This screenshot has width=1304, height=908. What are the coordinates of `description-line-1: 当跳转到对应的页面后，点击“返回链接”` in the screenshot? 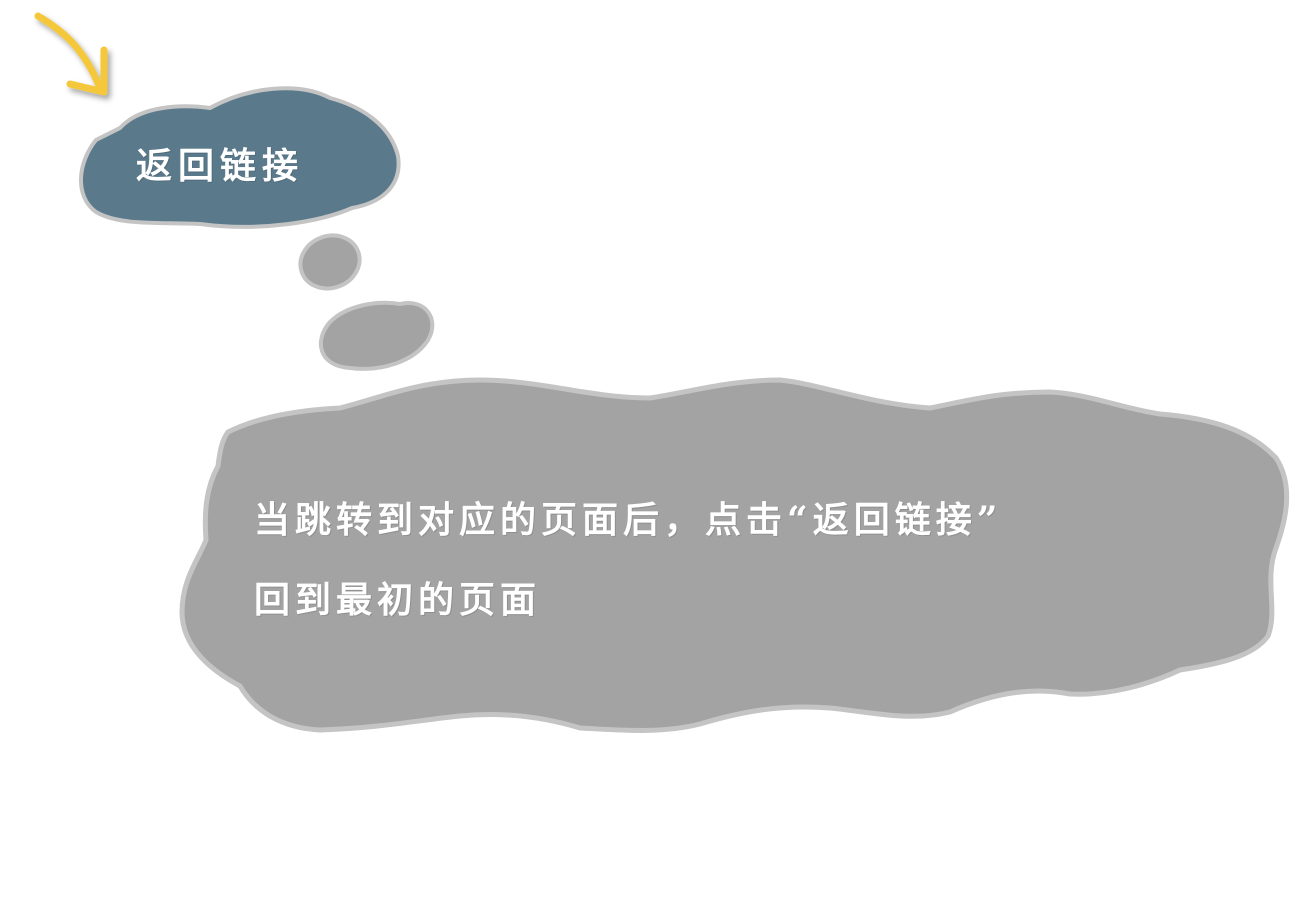 It's located at (628, 520).